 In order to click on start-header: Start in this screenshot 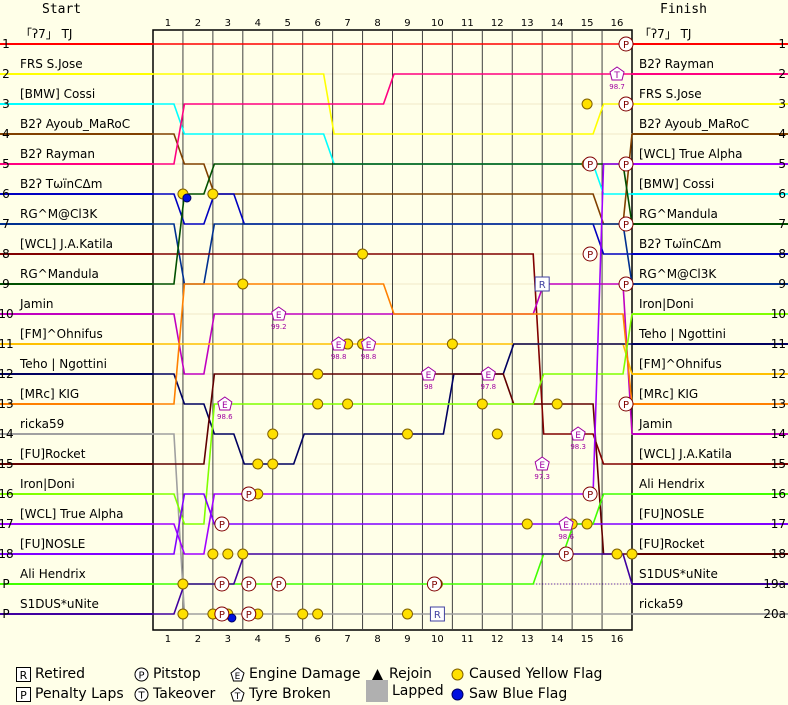, I will do `click(61, 9)`.